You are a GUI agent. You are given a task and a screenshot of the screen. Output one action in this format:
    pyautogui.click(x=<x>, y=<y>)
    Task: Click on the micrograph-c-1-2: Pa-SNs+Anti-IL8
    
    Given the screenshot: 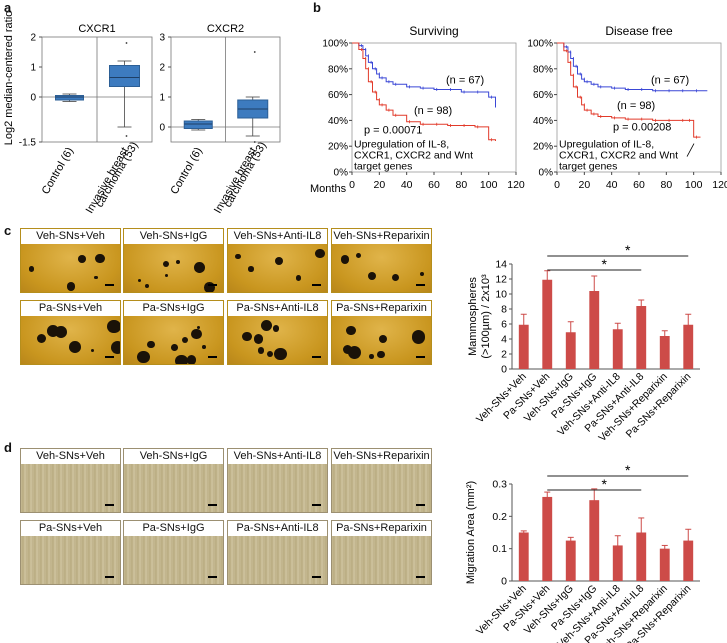 What is the action you would take?
    pyautogui.click(x=277, y=332)
    